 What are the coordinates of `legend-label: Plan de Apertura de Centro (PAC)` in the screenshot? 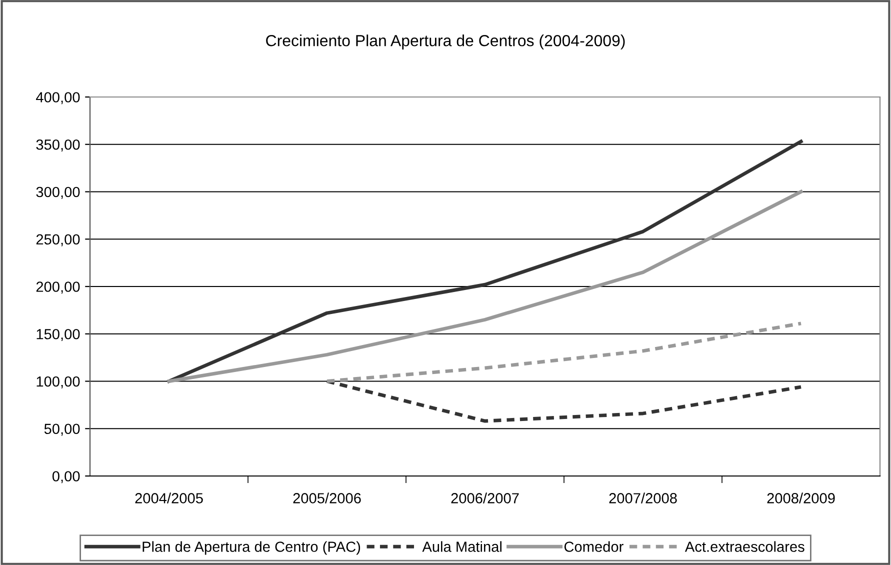 It's located at (251, 548).